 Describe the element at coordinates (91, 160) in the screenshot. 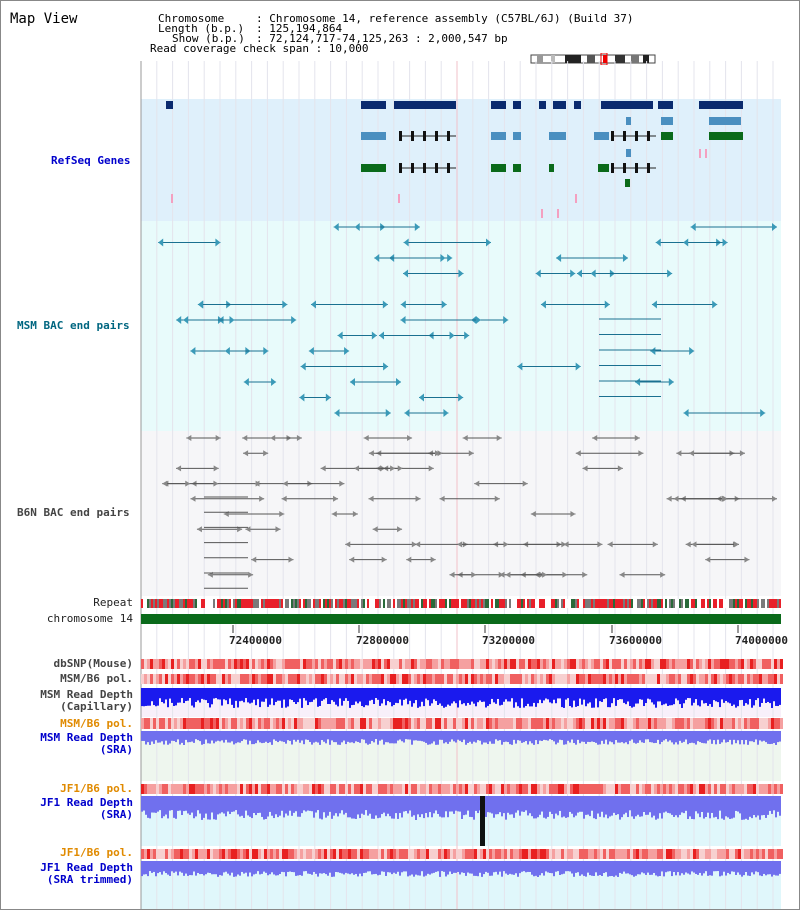

I see `refseq-label: RefSeq Genes` at that location.